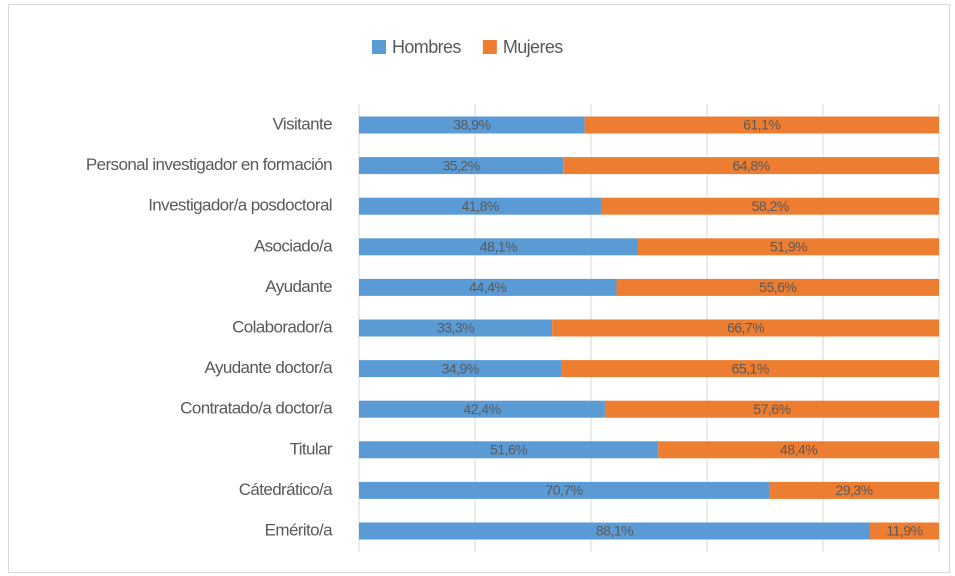 Image resolution: width=955 pixels, height=576 pixels. I want to click on data-label: 44,4%, so click(487, 287).